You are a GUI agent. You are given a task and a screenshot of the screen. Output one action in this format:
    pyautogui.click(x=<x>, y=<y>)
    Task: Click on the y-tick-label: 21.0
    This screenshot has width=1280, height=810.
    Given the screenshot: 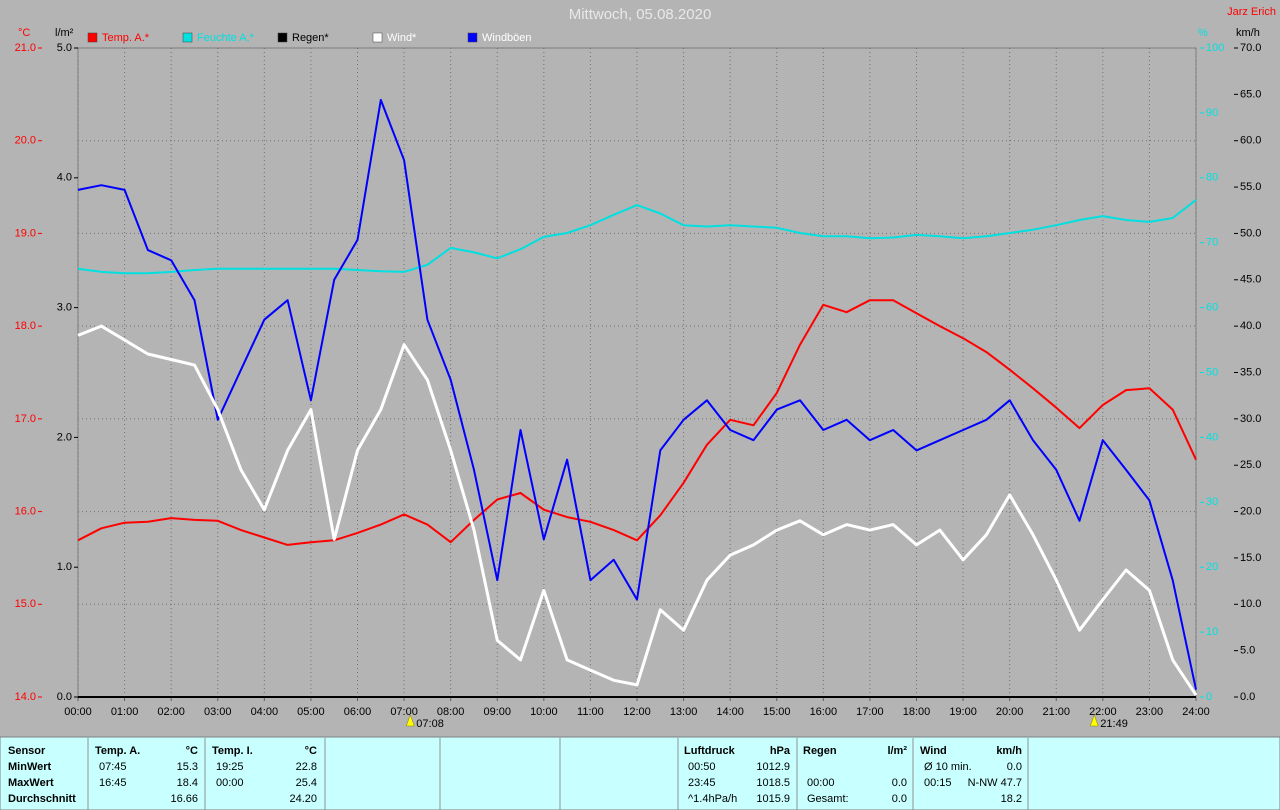 What is the action you would take?
    pyautogui.click(x=25, y=48)
    